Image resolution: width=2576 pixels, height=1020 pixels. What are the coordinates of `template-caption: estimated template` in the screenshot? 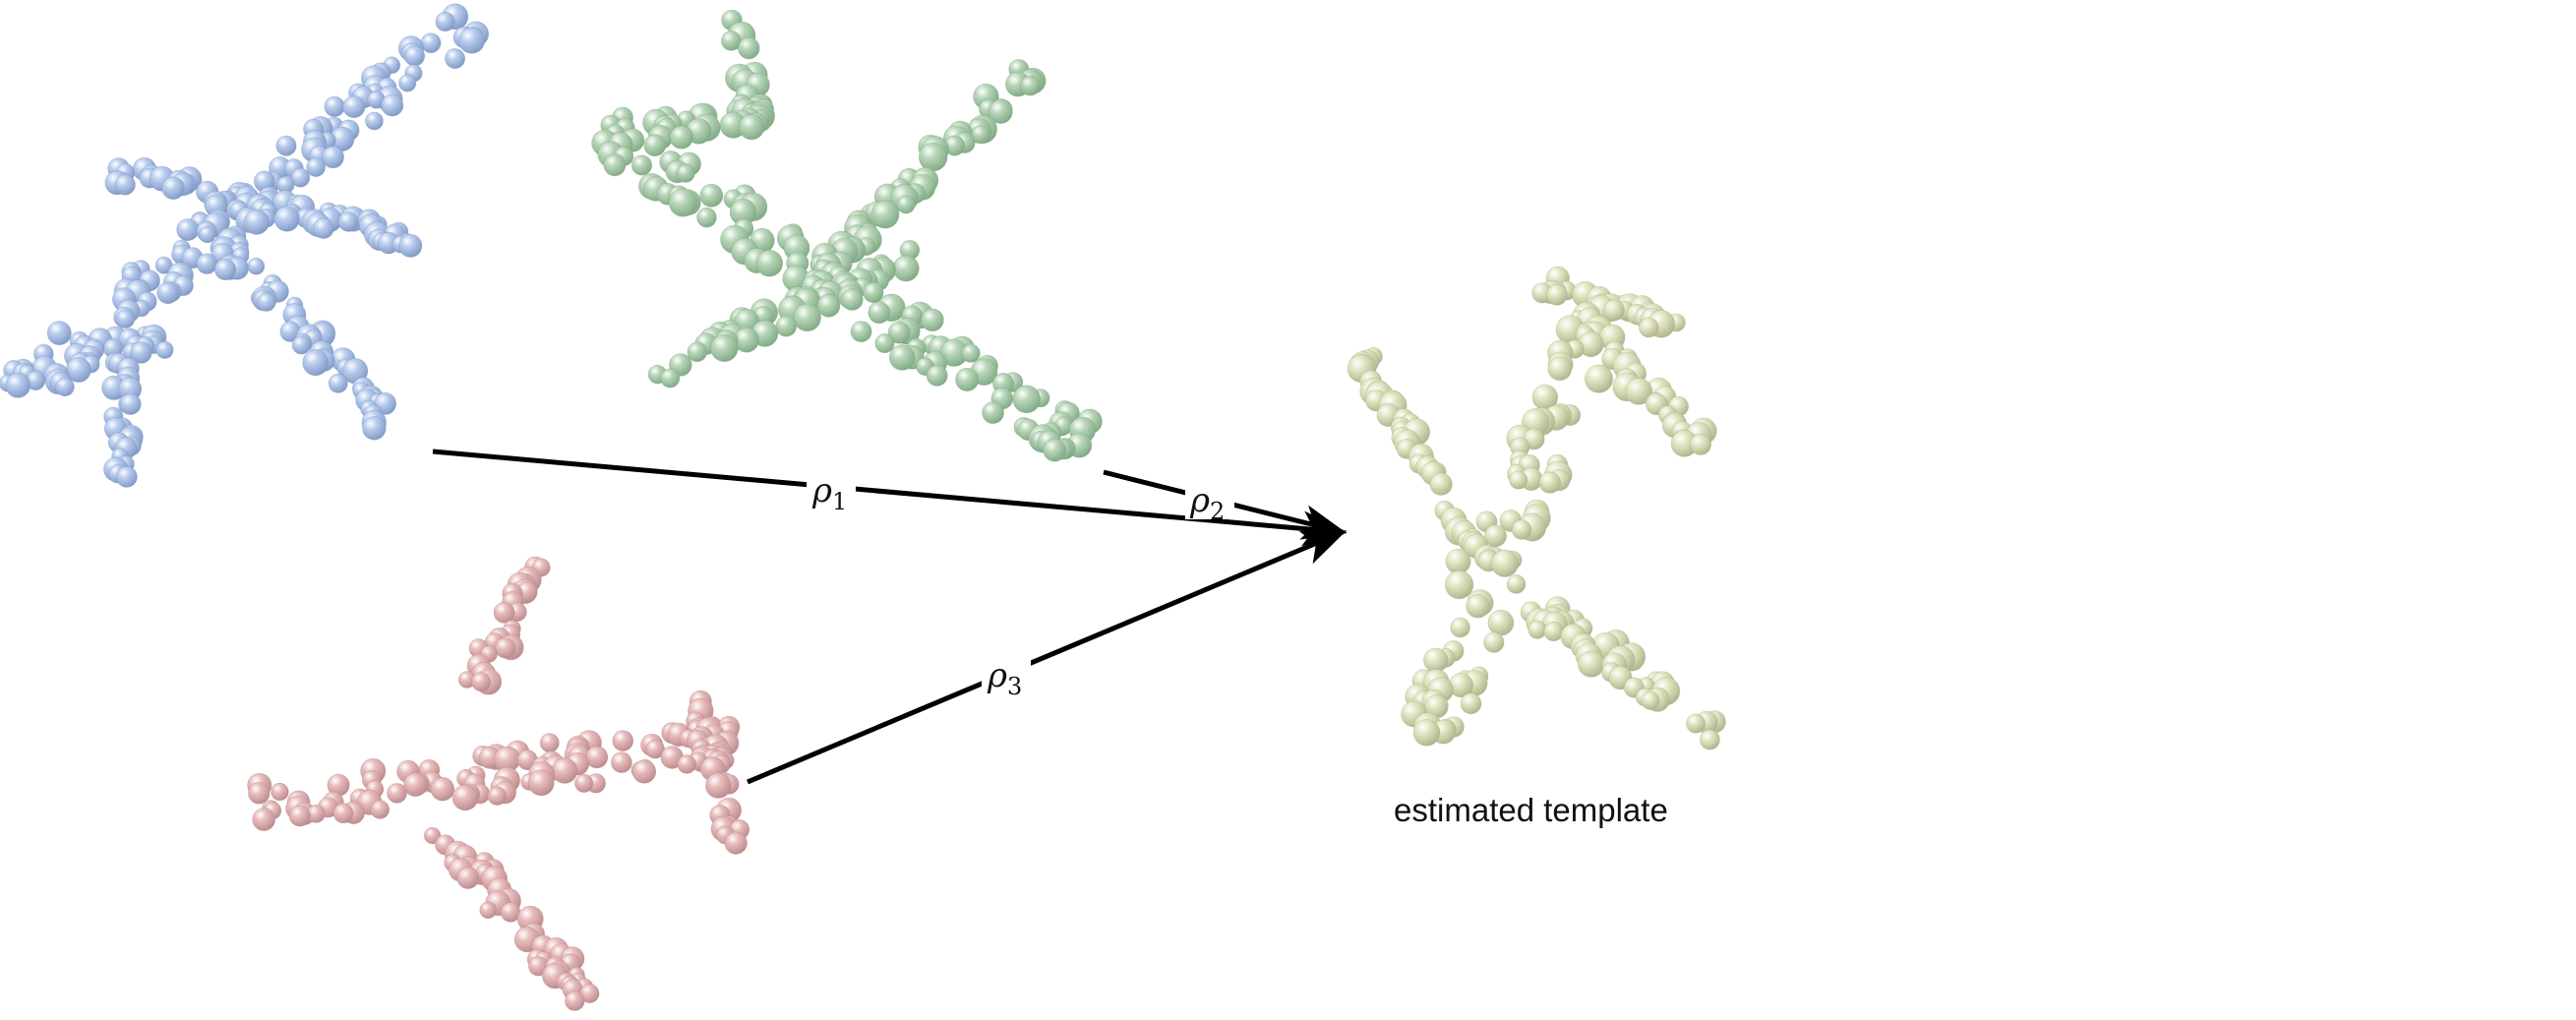 It's located at (1531, 810).